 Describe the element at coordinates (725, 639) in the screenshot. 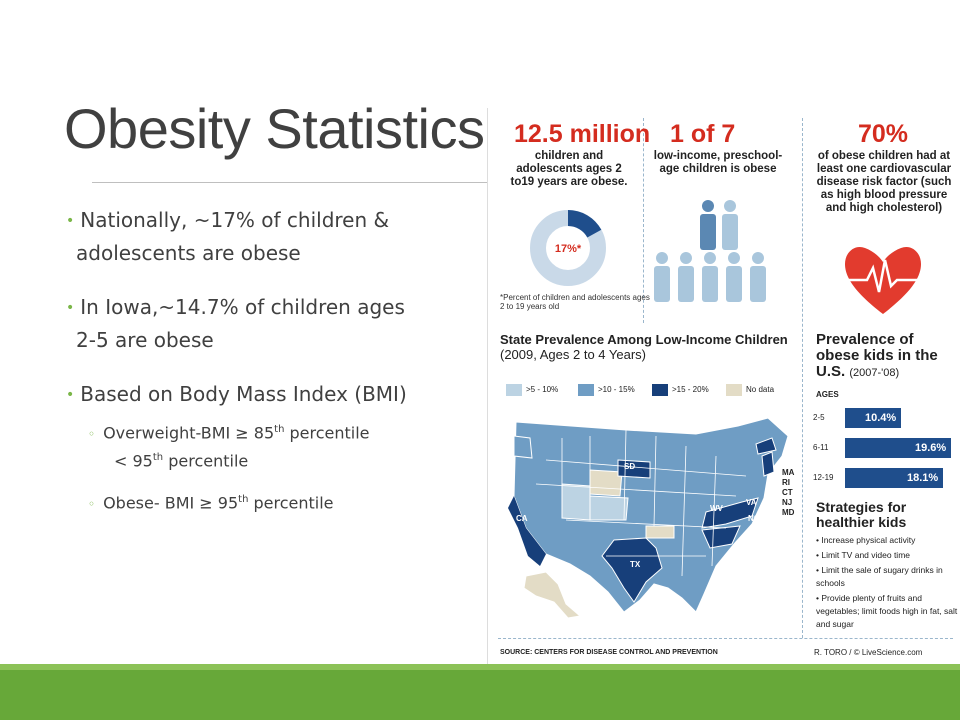

I see `footer-divider` at that location.